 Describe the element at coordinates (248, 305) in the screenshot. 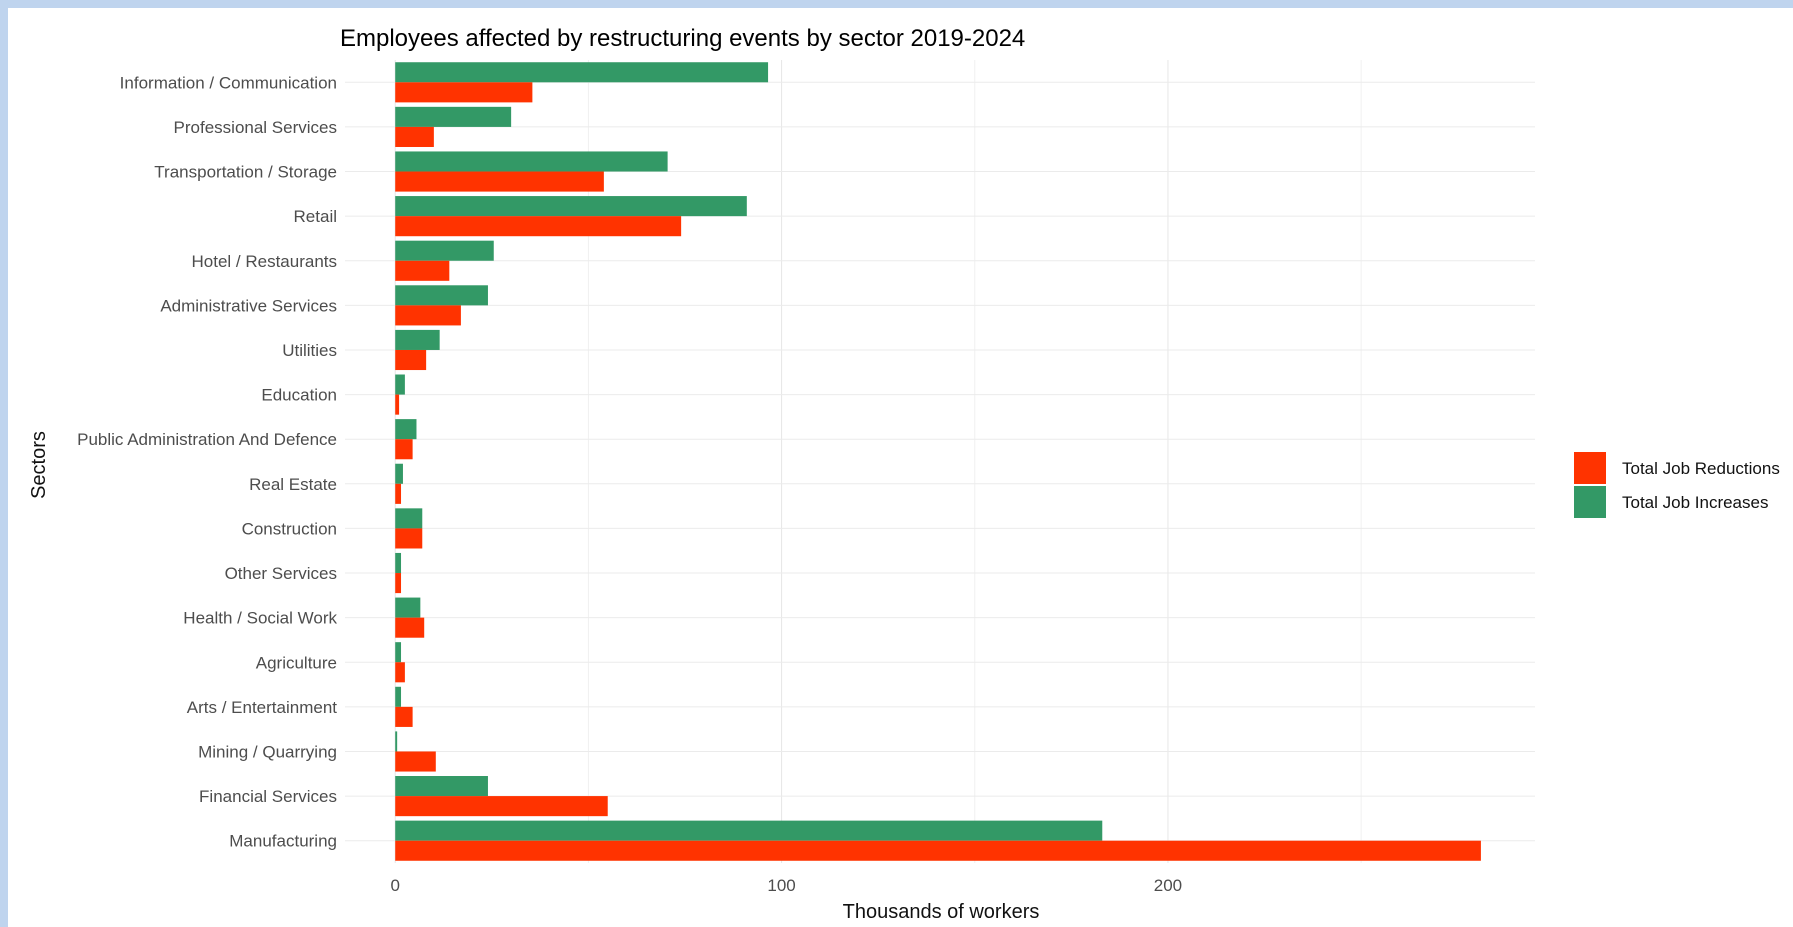

I see `y-tick-label: Administrative Services` at that location.